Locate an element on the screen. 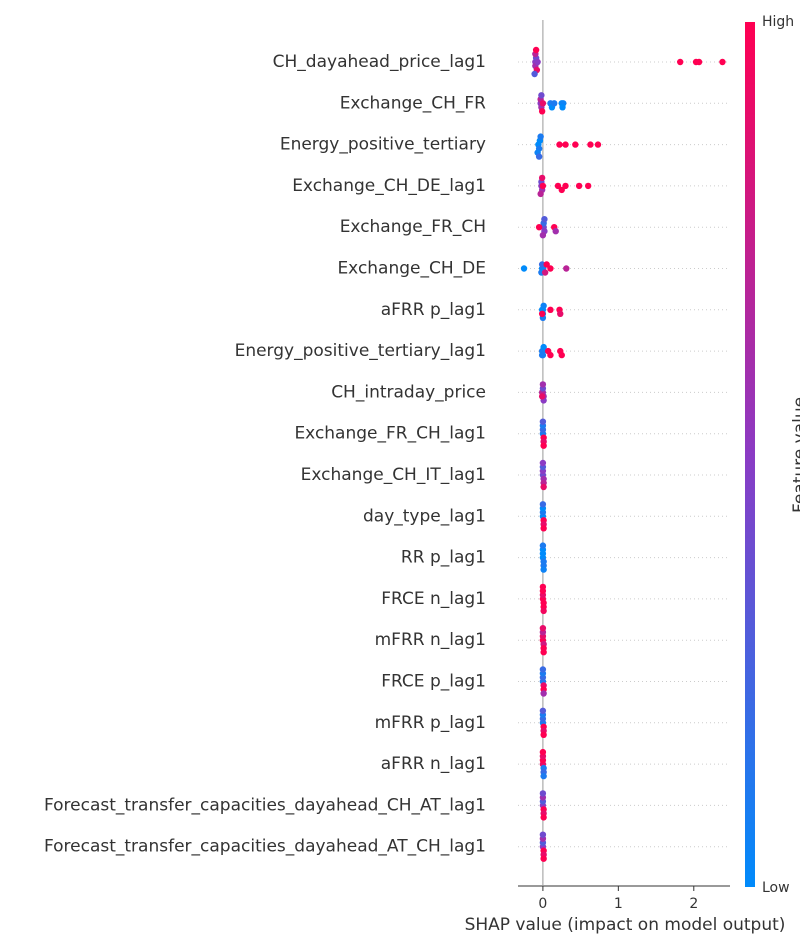 The height and width of the screenshot is (950, 800). colorbar-low: Low is located at coordinates (776, 888).